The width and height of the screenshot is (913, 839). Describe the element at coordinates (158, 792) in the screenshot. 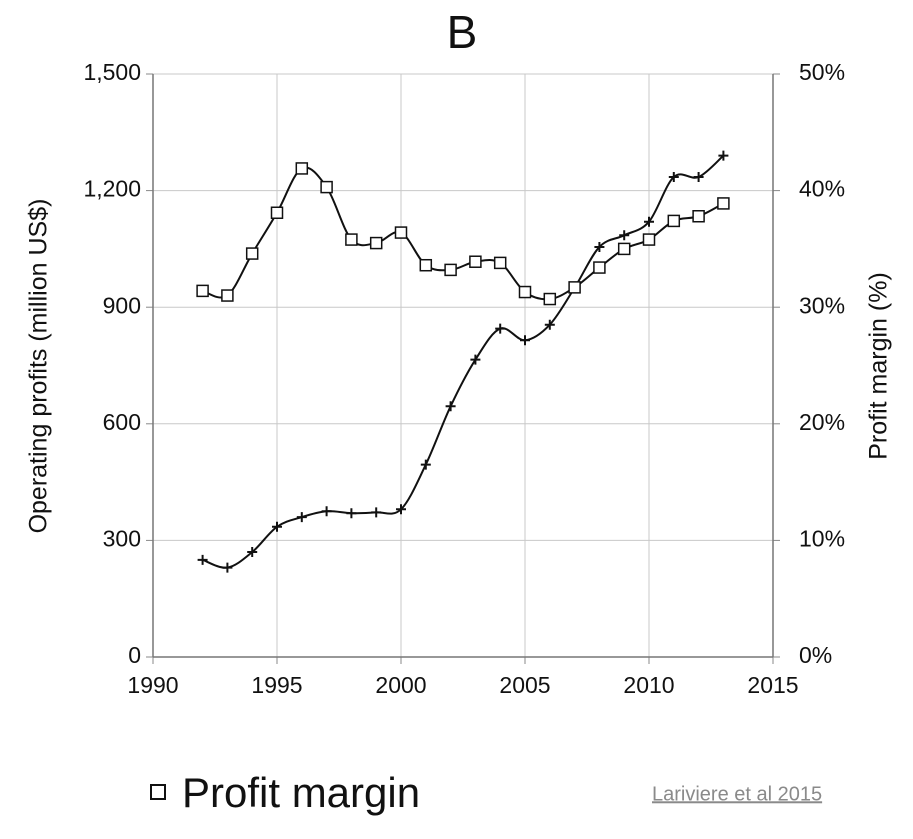

I see `legend-marker` at that location.